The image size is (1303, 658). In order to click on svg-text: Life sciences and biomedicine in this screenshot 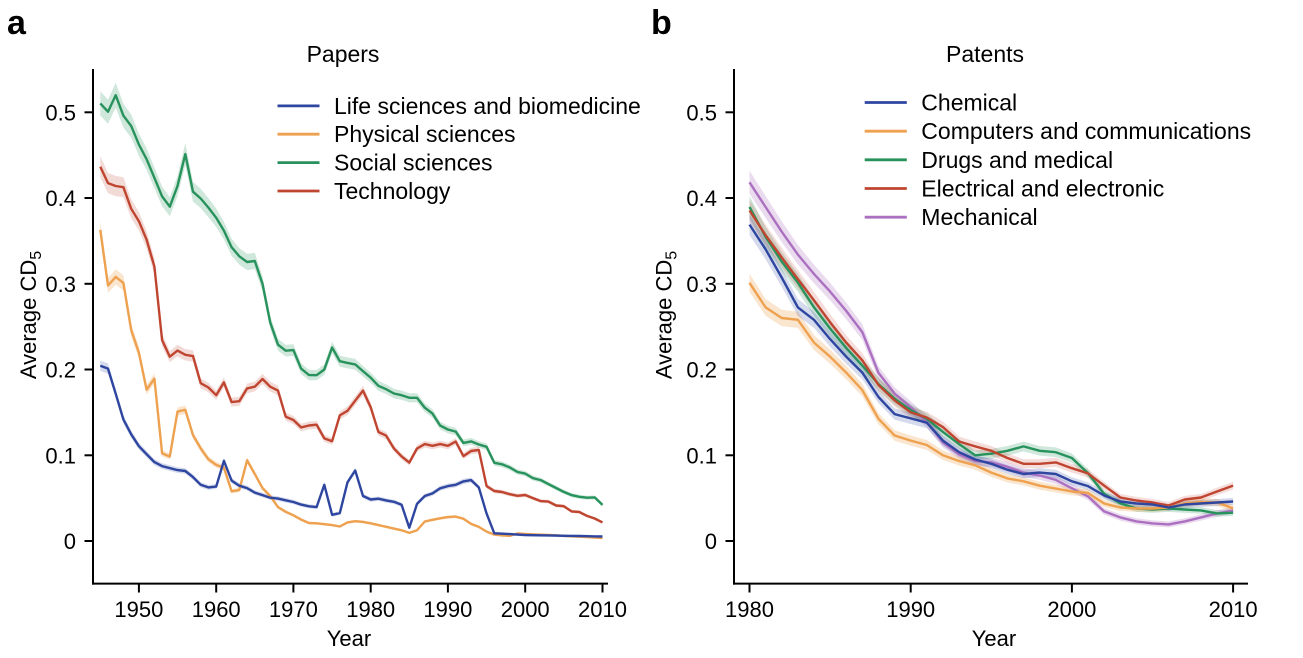, I will do `click(487, 106)`.